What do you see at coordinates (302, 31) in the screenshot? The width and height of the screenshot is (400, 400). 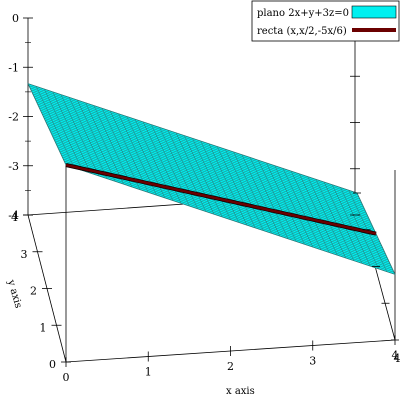 I see `legend-label-line: recta (x,x/2,-5x/6)` at bounding box center [302, 31].